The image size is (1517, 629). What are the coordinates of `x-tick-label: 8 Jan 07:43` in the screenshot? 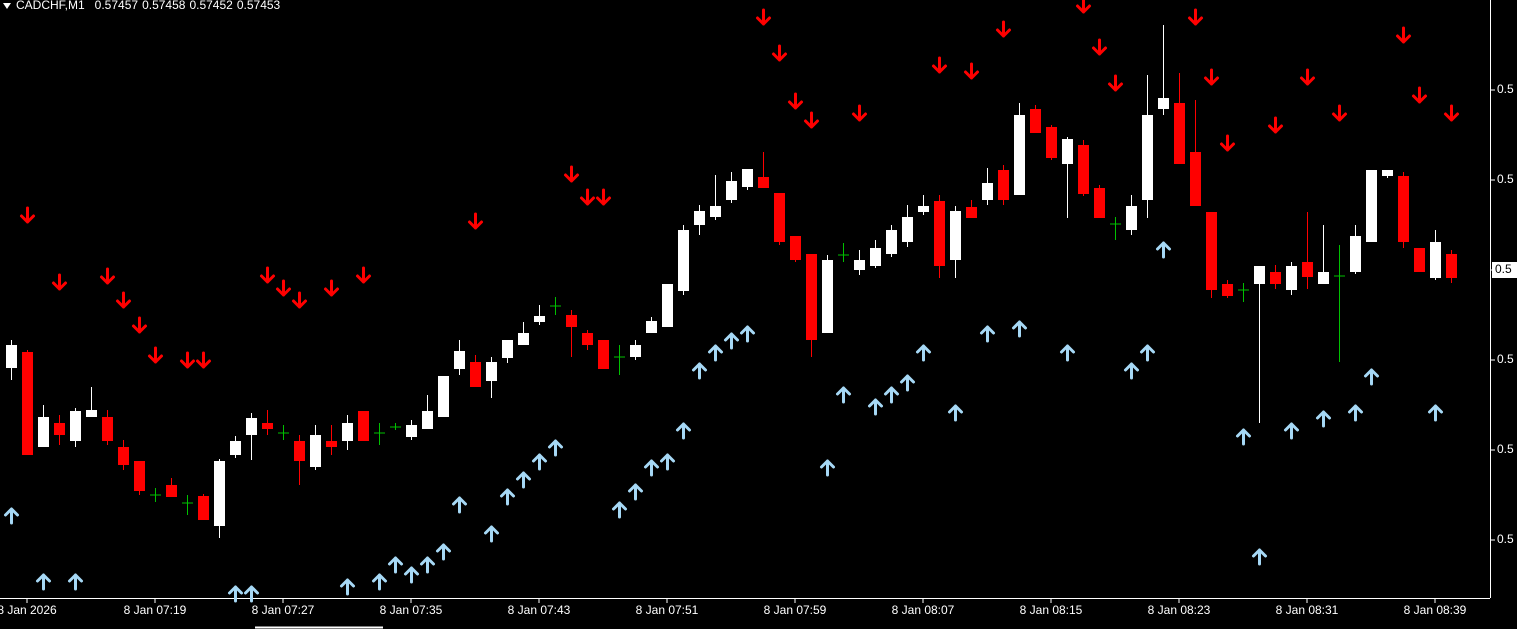 It's located at (539, 610).